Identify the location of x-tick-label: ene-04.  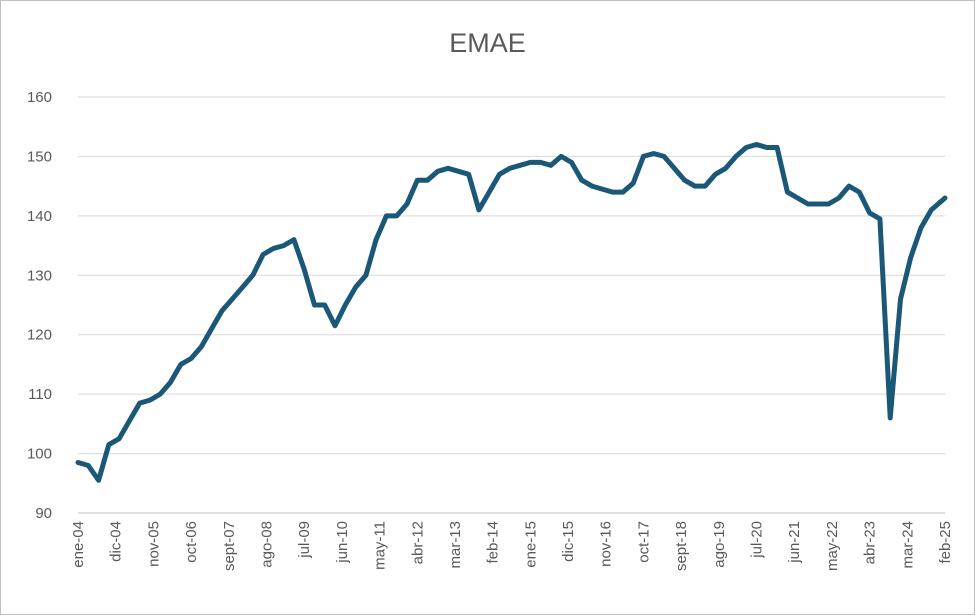
(78, 544).